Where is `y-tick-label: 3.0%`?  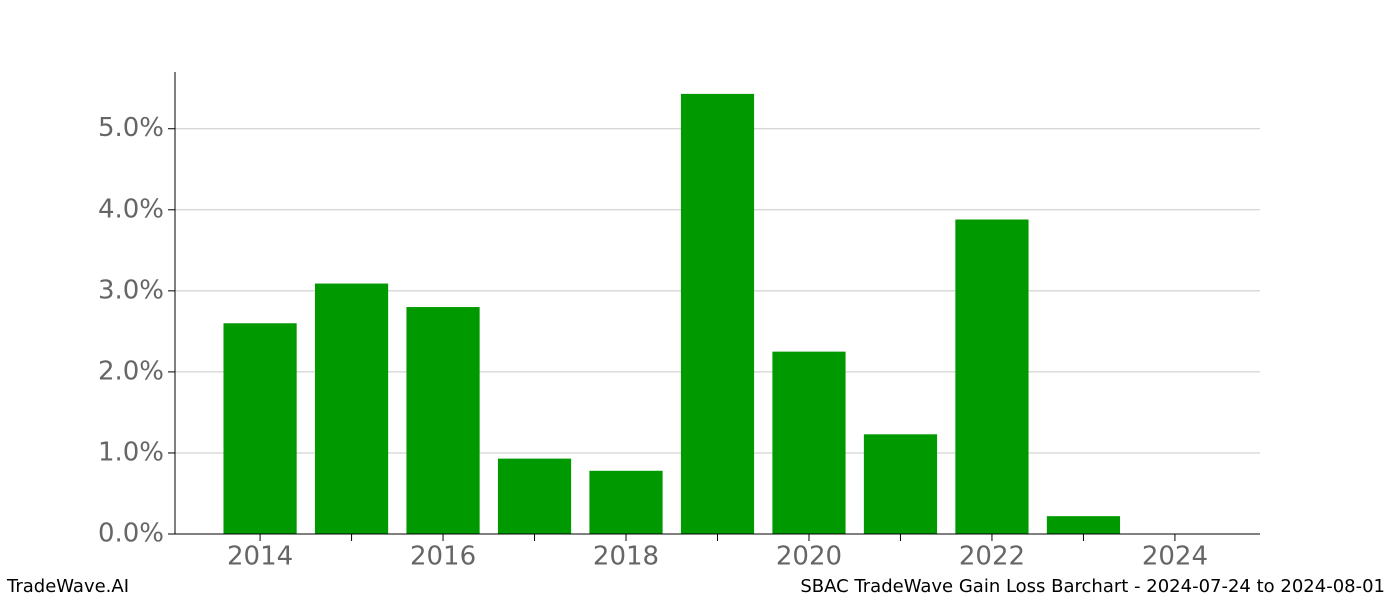 y-tick-label: 3.0% is located at coordinates (131, 290).